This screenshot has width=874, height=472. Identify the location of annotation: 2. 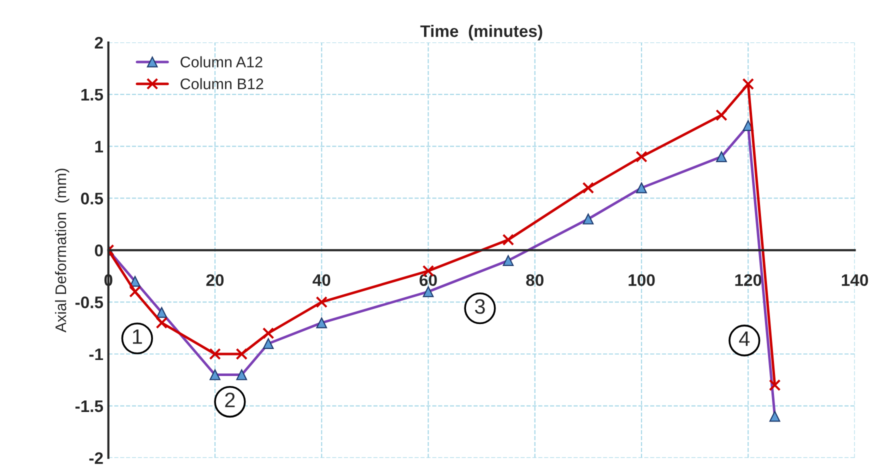
(230, 400).